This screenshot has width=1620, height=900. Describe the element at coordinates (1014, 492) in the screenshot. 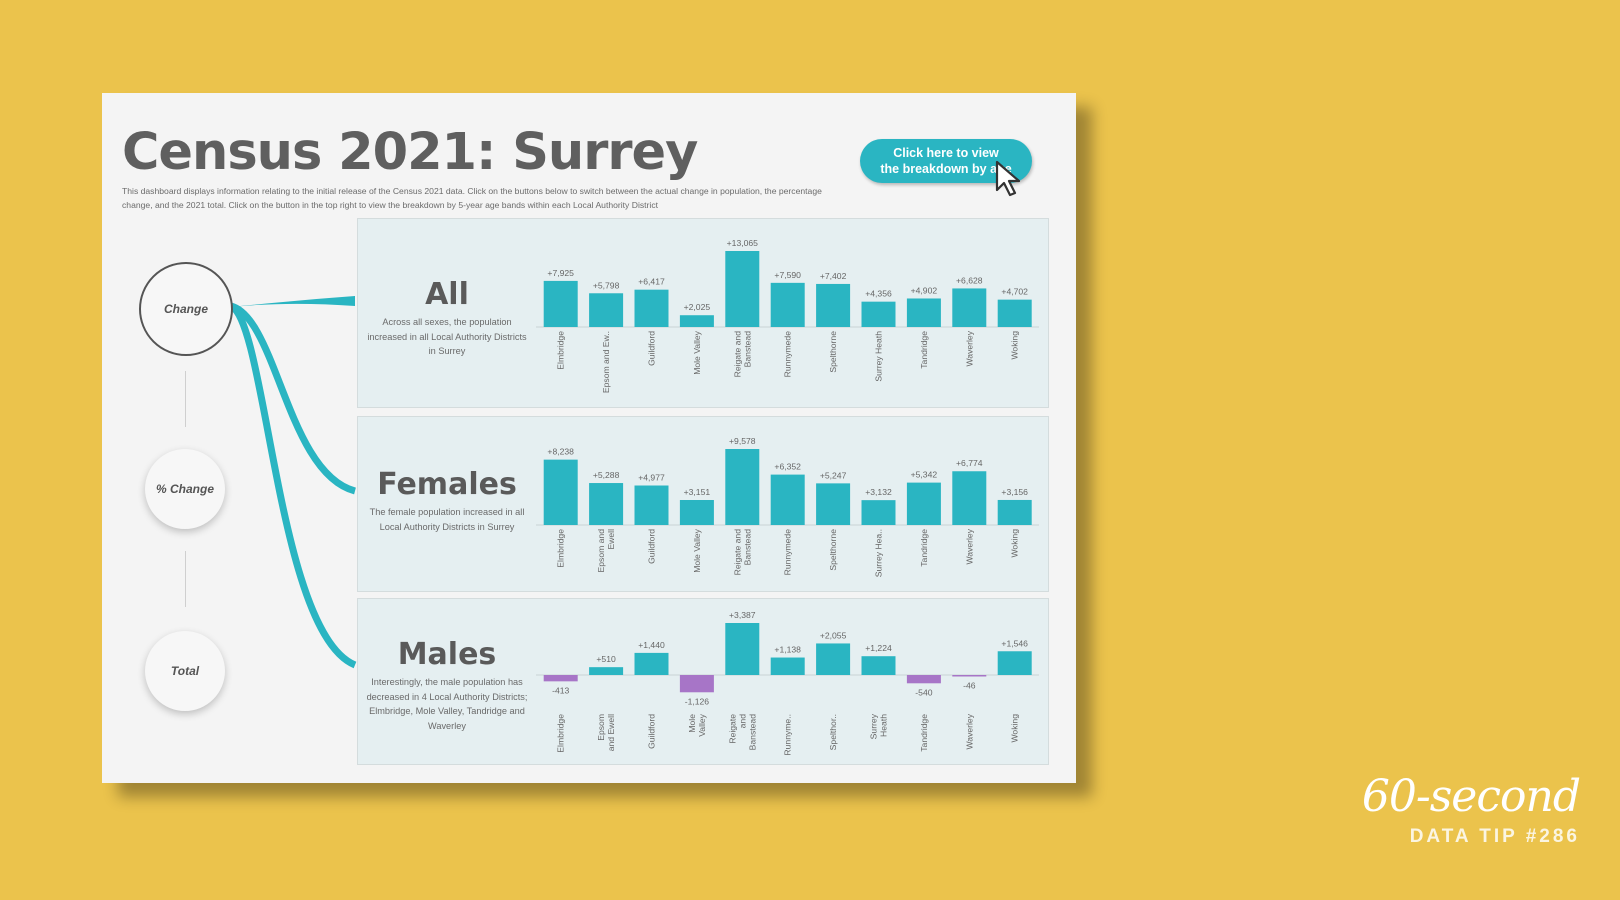

I see `data-label-10: +3,156` at that location.